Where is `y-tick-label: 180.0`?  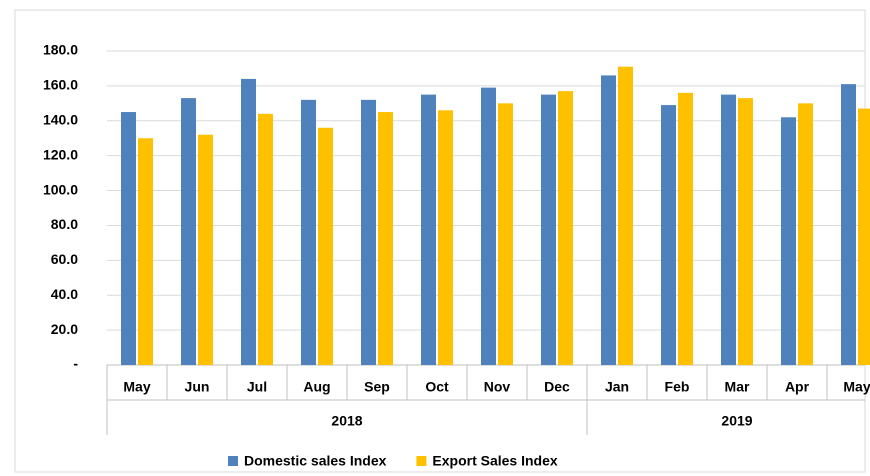
y-tick-label: 180.0 is located at coordinates (60, 50).